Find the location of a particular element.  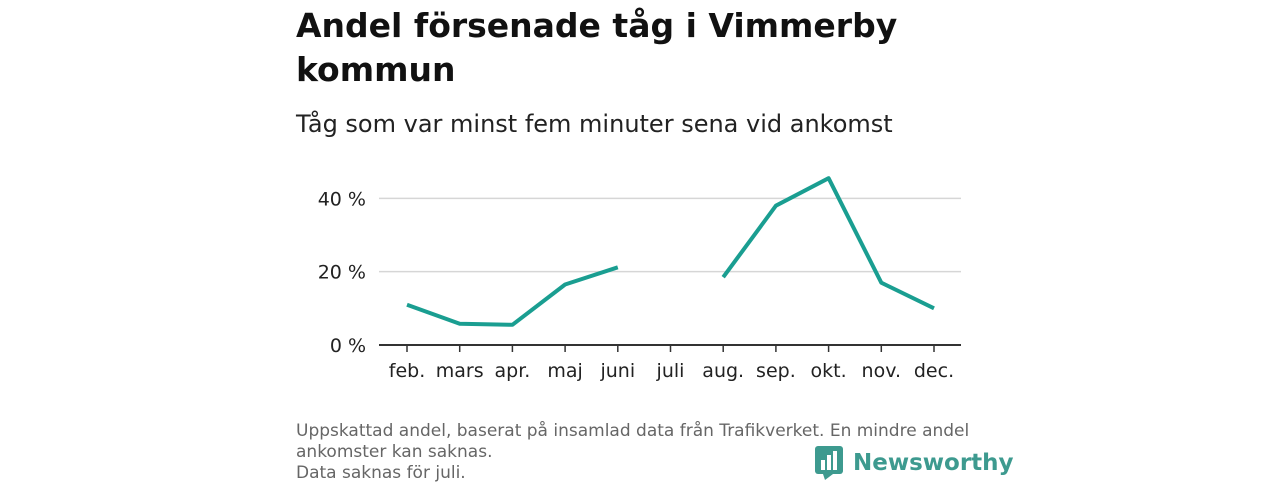

x-tick-label: sep. is located at coordinates (776, 371).